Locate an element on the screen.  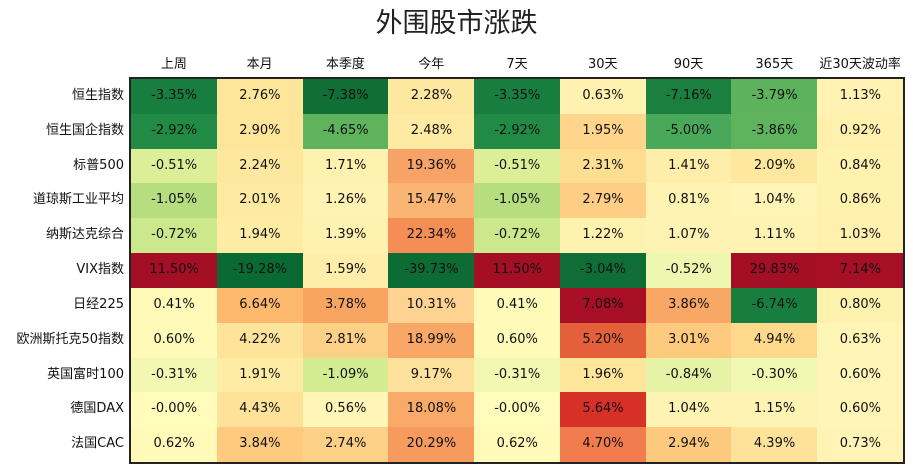
heatmap-cell: -1.09% is located at coordinates (345, 375).